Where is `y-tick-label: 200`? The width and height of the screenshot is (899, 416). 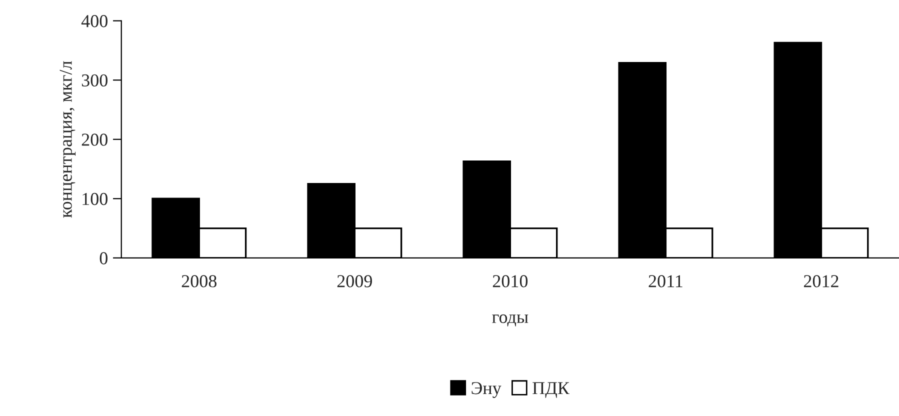 y-tick-label: 200 is located at coordinates (95, 140).